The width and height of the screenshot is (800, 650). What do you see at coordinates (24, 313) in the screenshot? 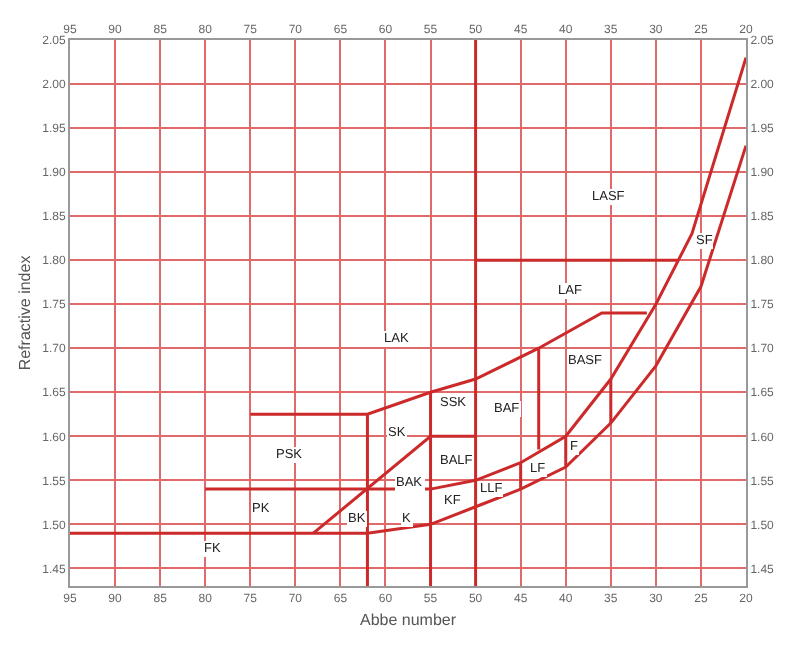
I see `y-axis-title: Refractive index` at bounding box center [24, 313].